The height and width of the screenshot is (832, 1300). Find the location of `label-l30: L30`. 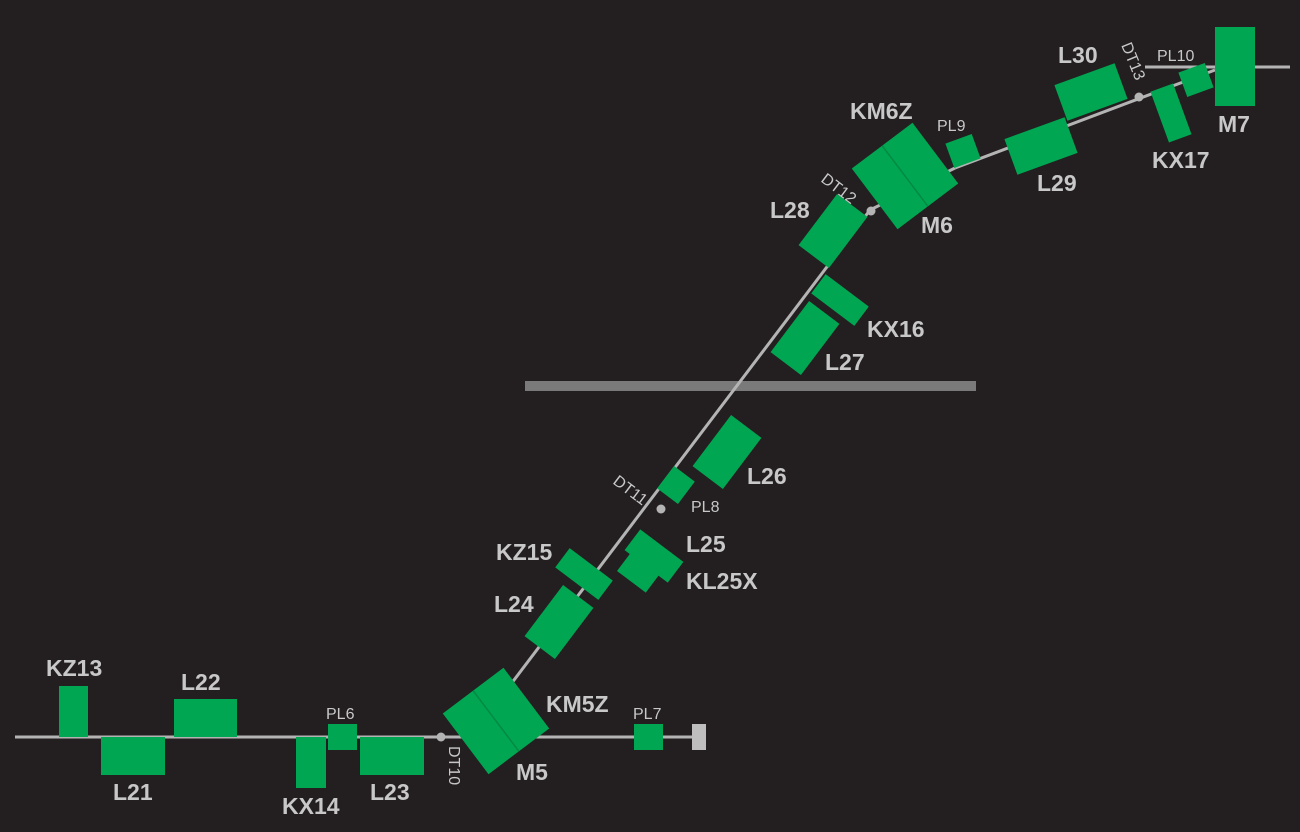

label-l30: L30 is located at coordinates (1078, 55).